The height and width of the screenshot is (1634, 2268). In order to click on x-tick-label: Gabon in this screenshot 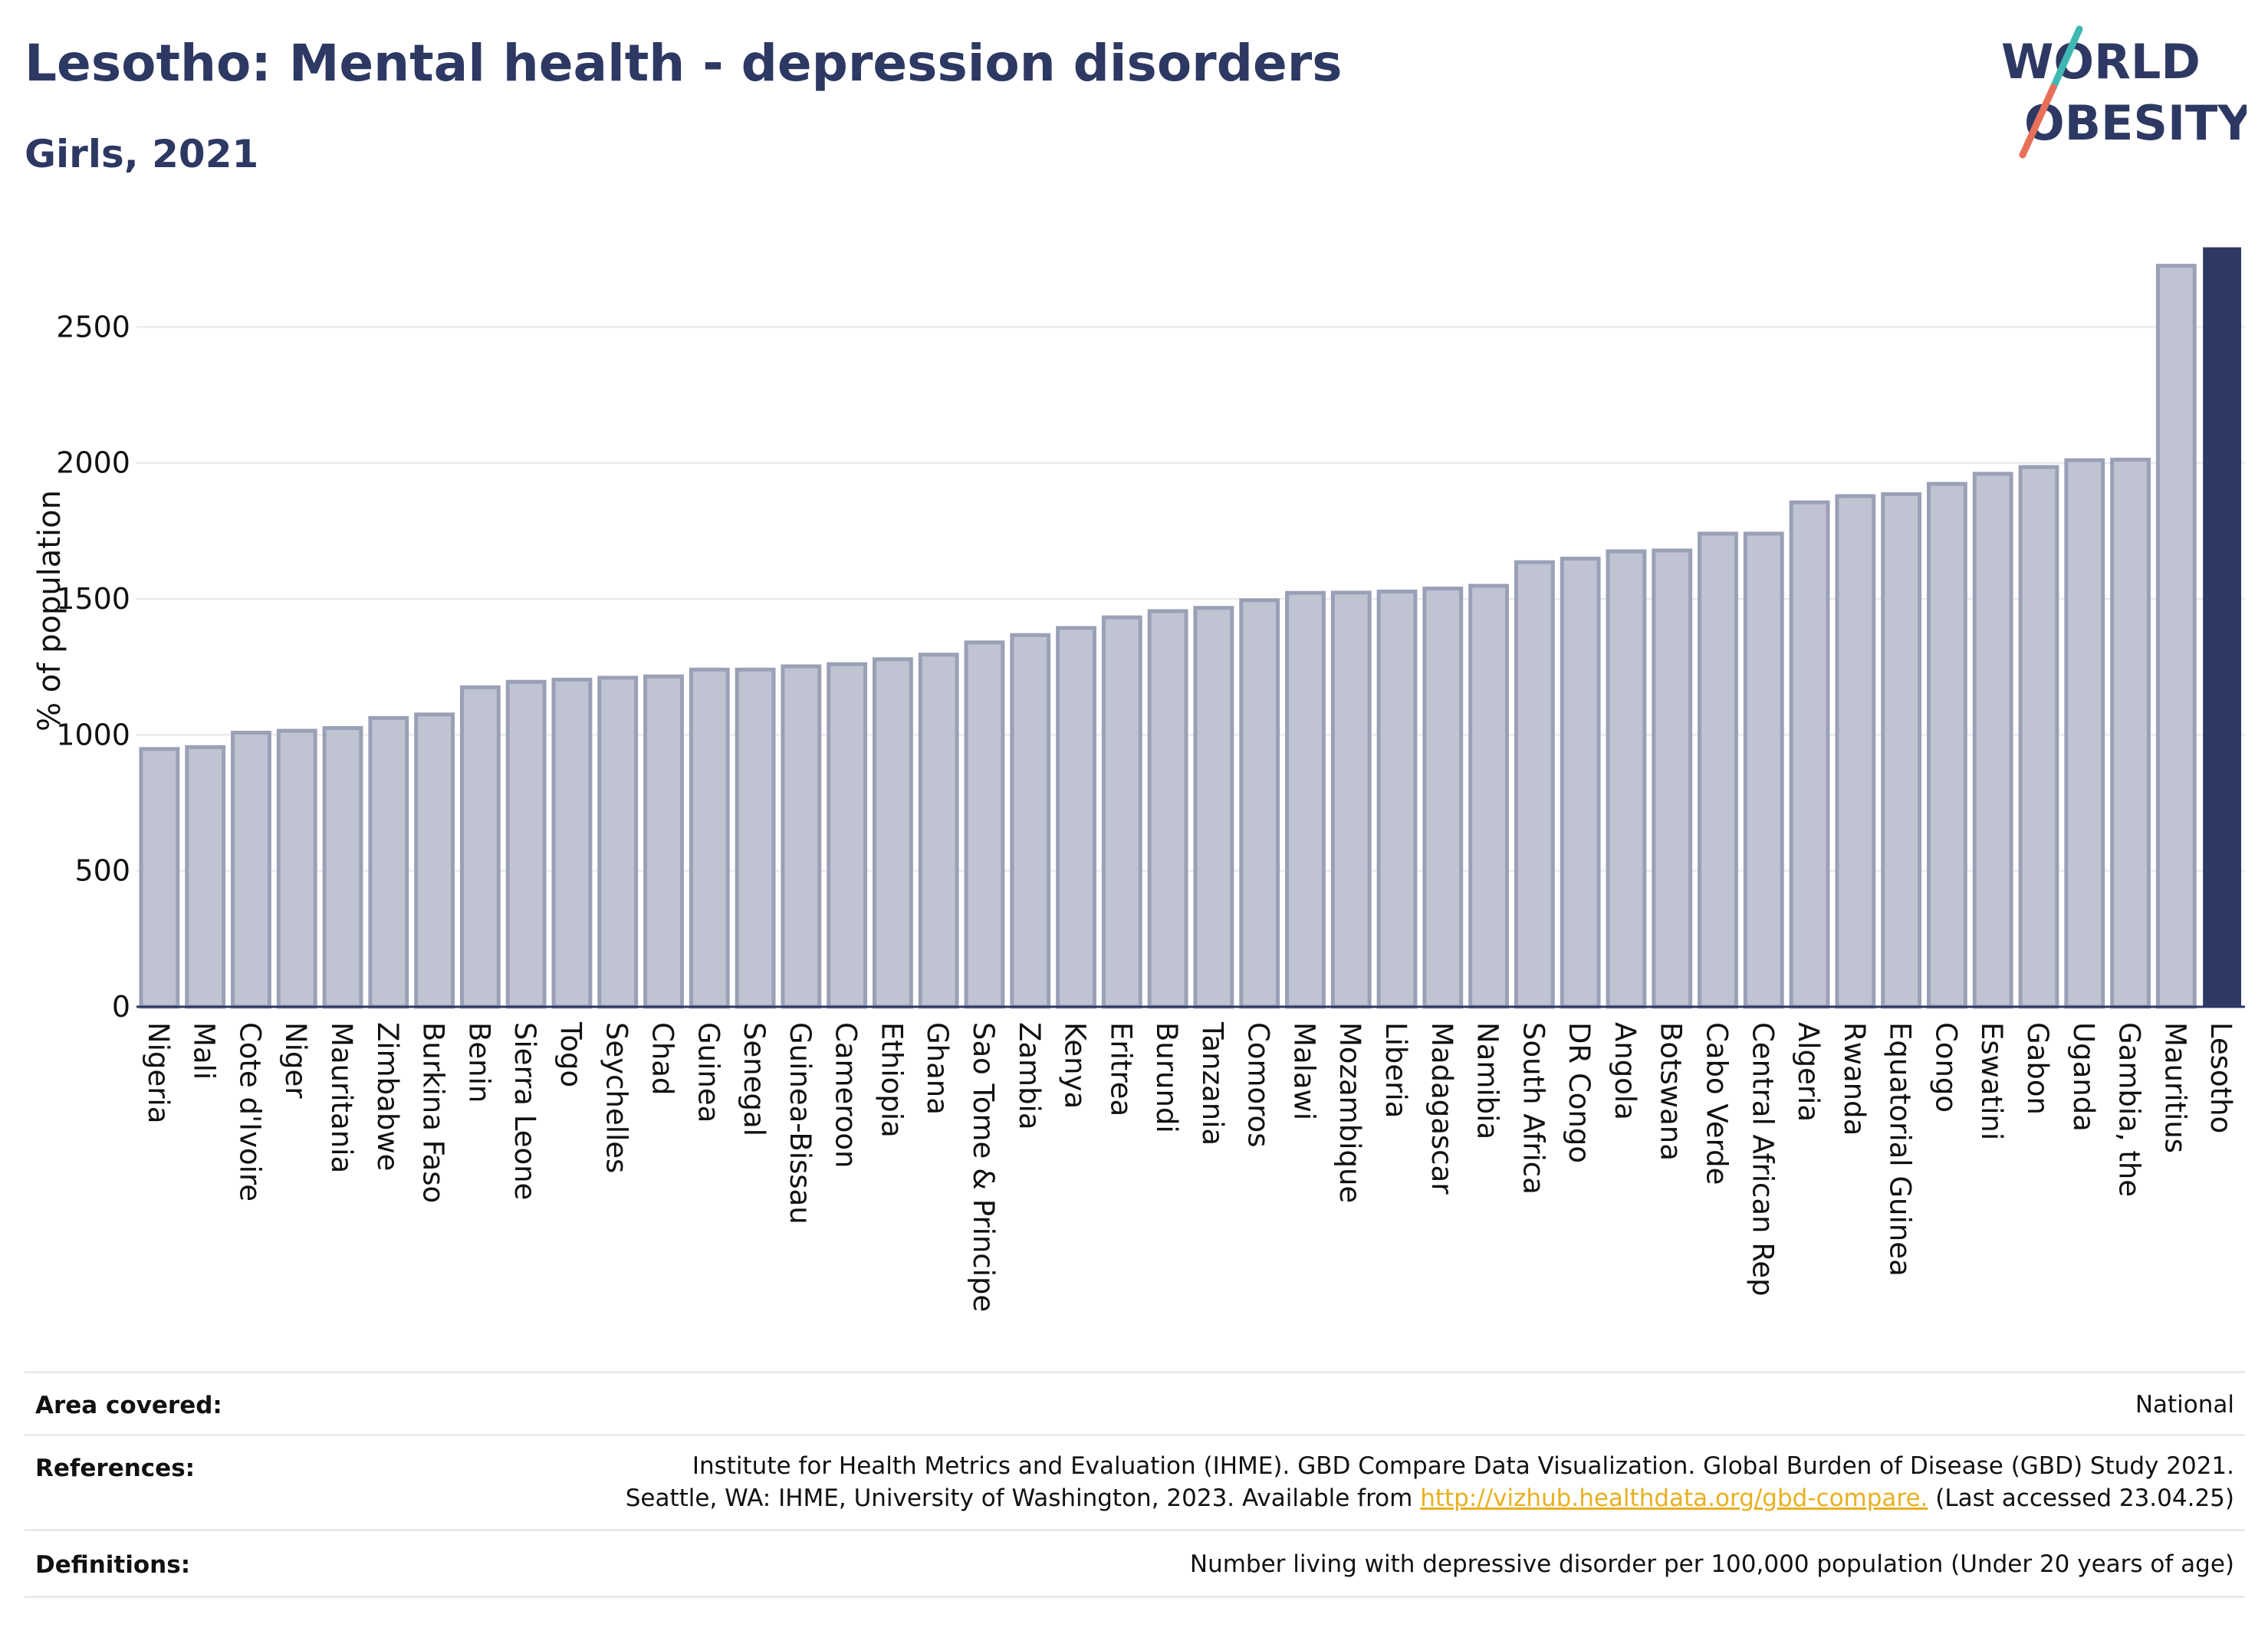, I will do `click(2037, 1069)`.